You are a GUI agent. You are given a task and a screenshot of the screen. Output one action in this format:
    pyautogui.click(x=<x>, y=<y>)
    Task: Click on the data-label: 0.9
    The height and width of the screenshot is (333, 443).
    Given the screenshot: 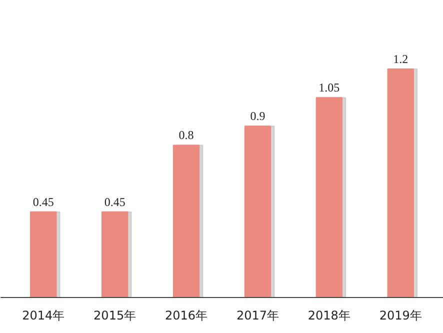 What is the action you would take?
    pyautogui.click(x=258, y=116)
    